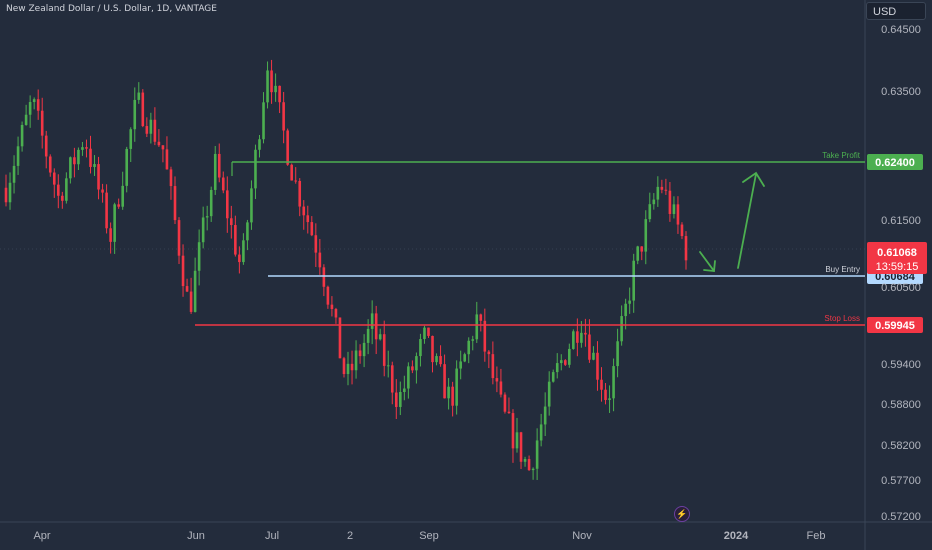 This screenshot has width=932, height=550. Describe the element at coordinates (896, 11) in the screenshot. I see `currency-button: USD` at that location.